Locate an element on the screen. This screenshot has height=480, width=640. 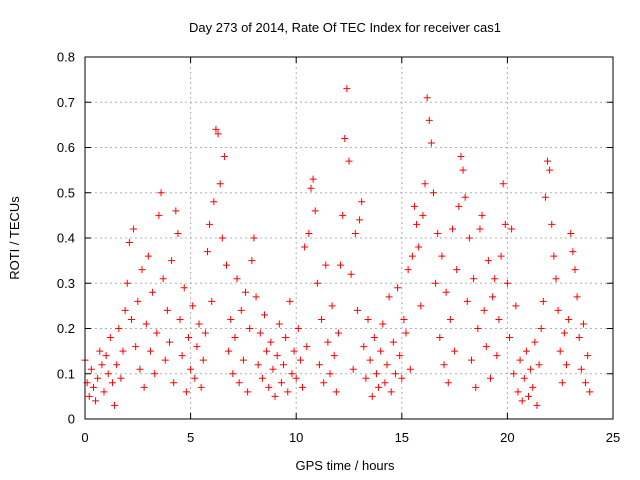
x-tick-label: 10 is located at coordinates (296, 437).